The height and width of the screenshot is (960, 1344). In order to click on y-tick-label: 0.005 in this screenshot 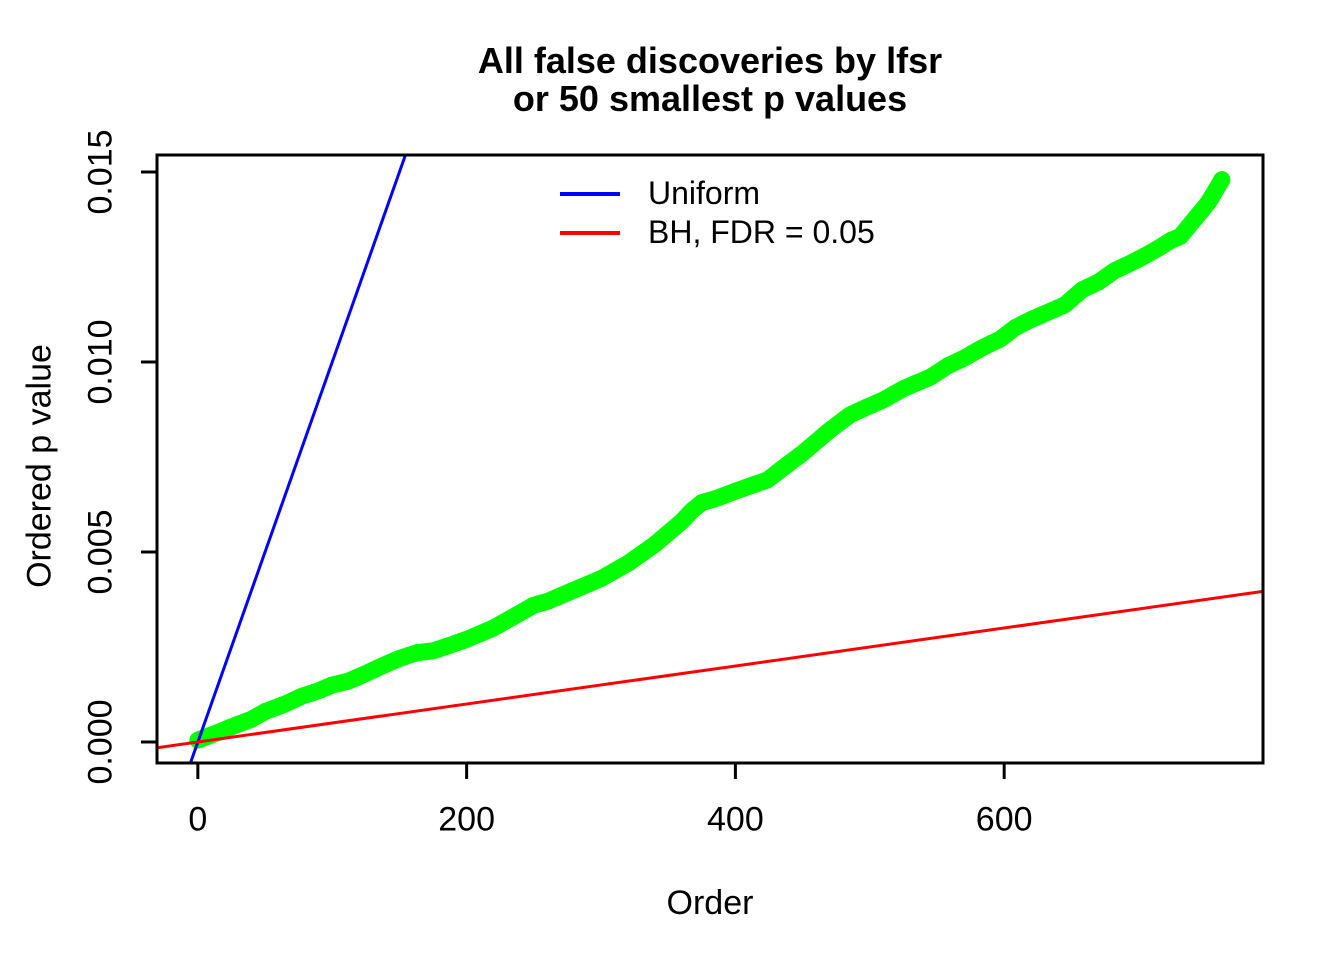, I will do `click(100, 552)`.